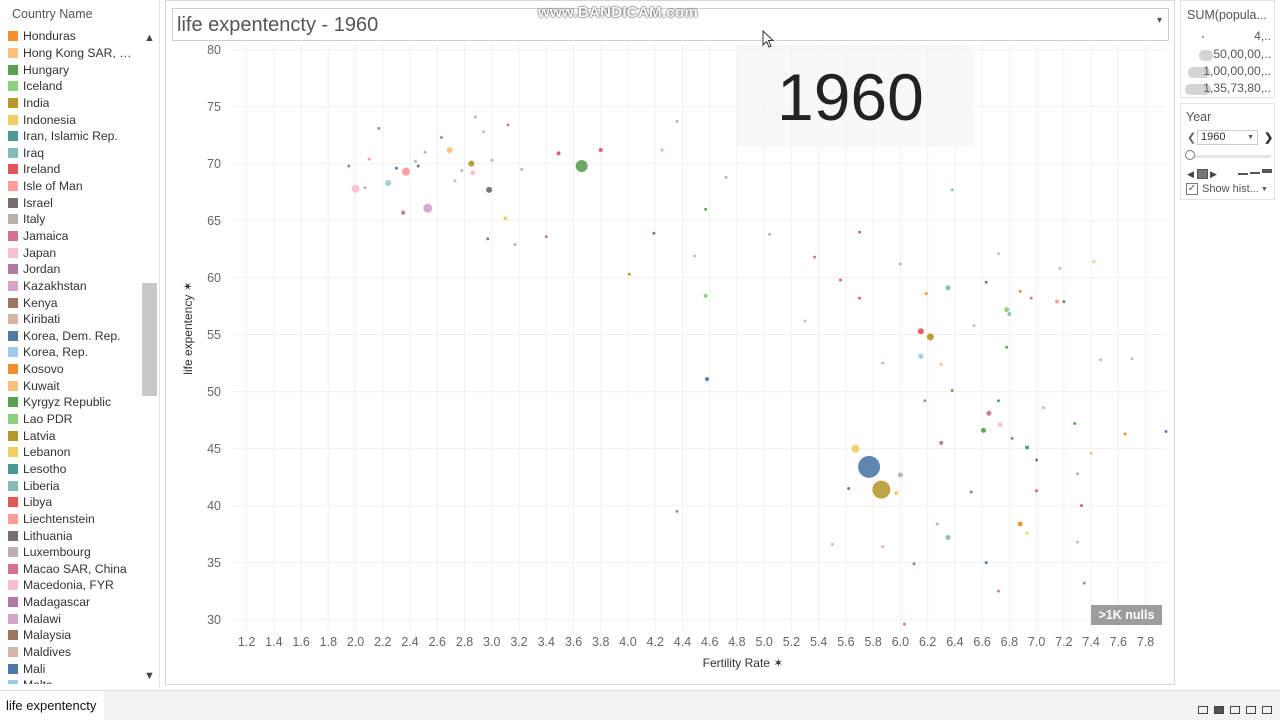 Image resolution: width=1280 pixels, height=721 pixels. Describe the element at coordinates (74, 502) in the screenshot. I see `legend-item: Libya` at that location.